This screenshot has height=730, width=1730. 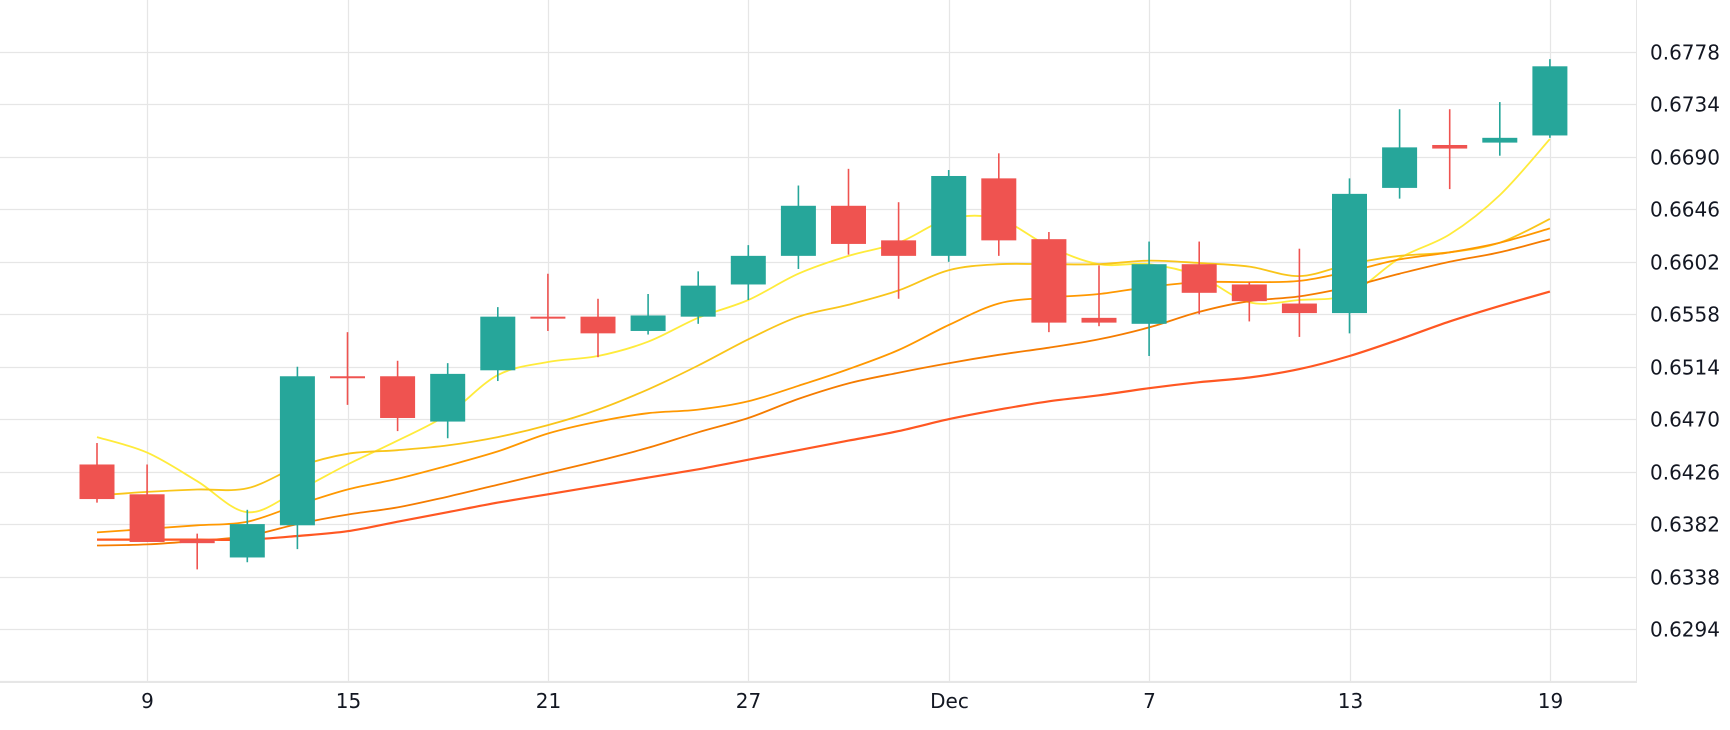 What do you see at coordinates (949, 701) in the screenshot?
I see `time-tick-label: Dec` at bounding box center [949, 701].